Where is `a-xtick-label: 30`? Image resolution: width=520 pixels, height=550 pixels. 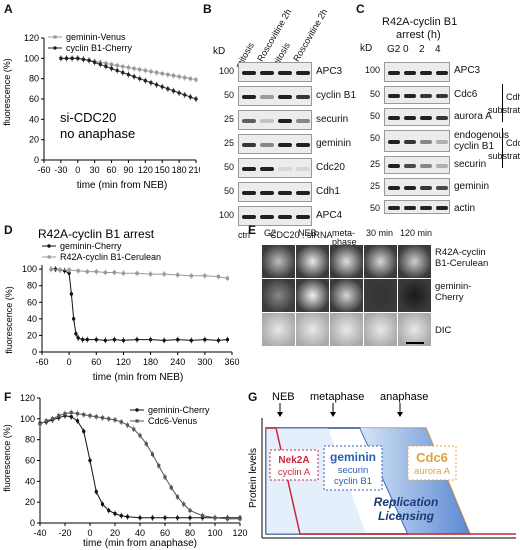
a-xtick-label: 30 is located at coordinates (95, 170).